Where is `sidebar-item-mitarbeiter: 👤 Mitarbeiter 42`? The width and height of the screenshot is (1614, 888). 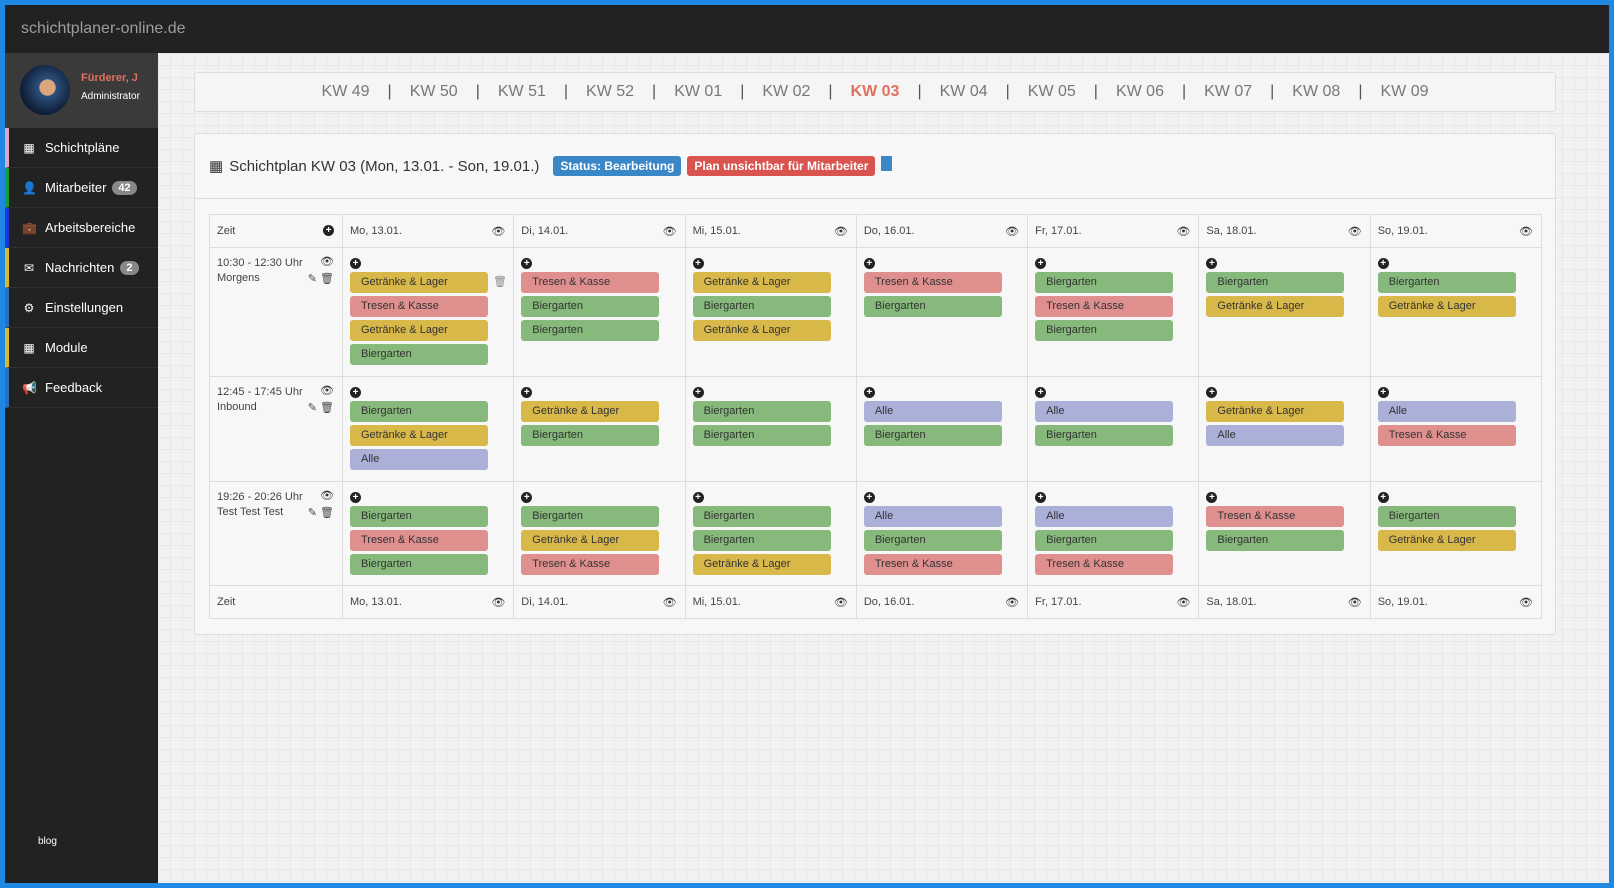
sidebar-item-mitarbeiter: 👤 Mitarbeiter 42 is located at coordinates (81, 188).